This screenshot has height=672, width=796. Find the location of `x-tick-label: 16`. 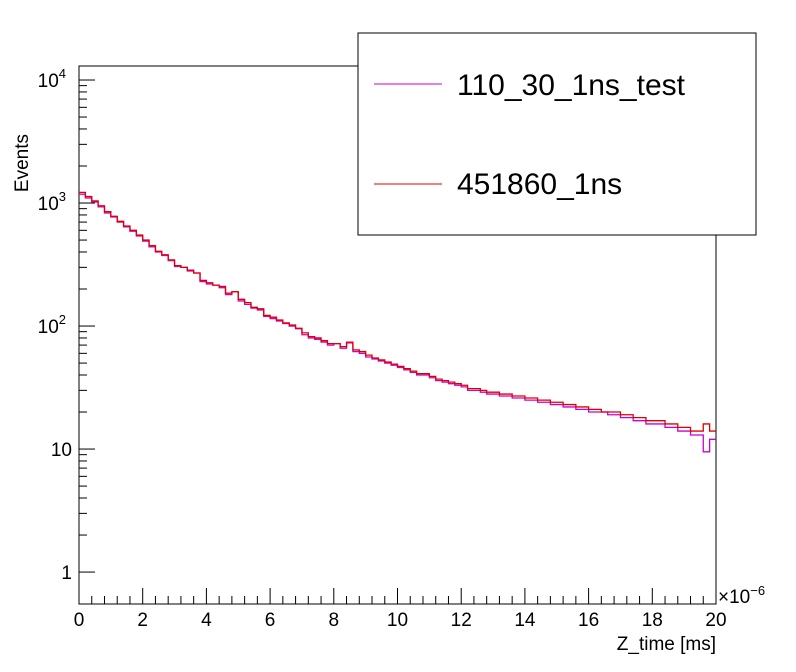

x-tick-label: 16 is located at coordinates (588, 620).